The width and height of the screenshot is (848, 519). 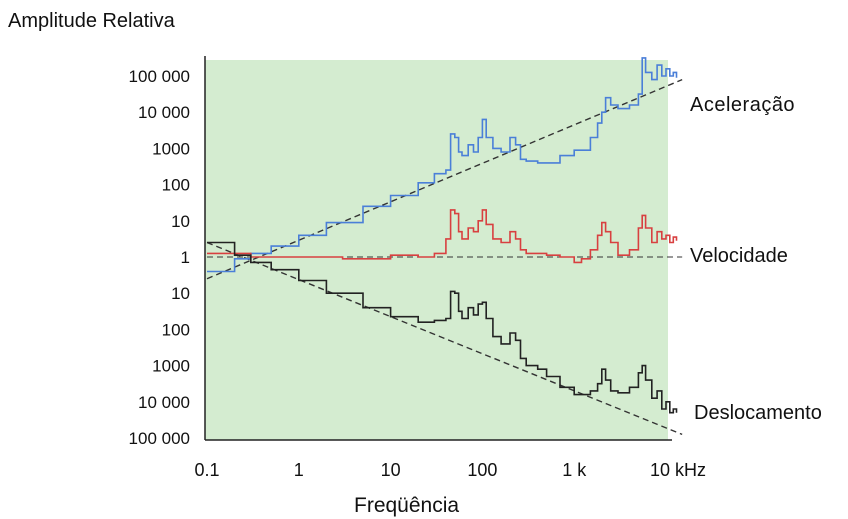 I want to click on x-tick-label: 10, so click(x=391, y=470).